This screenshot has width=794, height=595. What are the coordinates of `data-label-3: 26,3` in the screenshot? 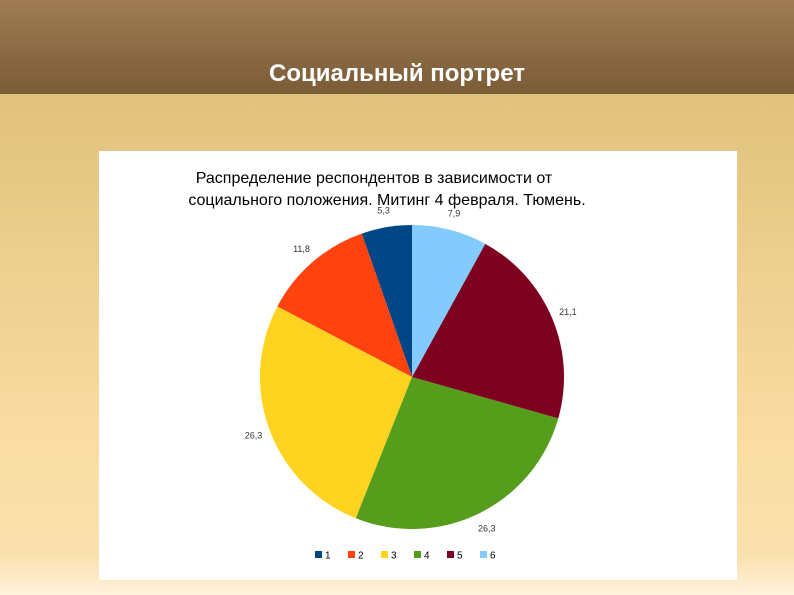 It's located at (254, 436).